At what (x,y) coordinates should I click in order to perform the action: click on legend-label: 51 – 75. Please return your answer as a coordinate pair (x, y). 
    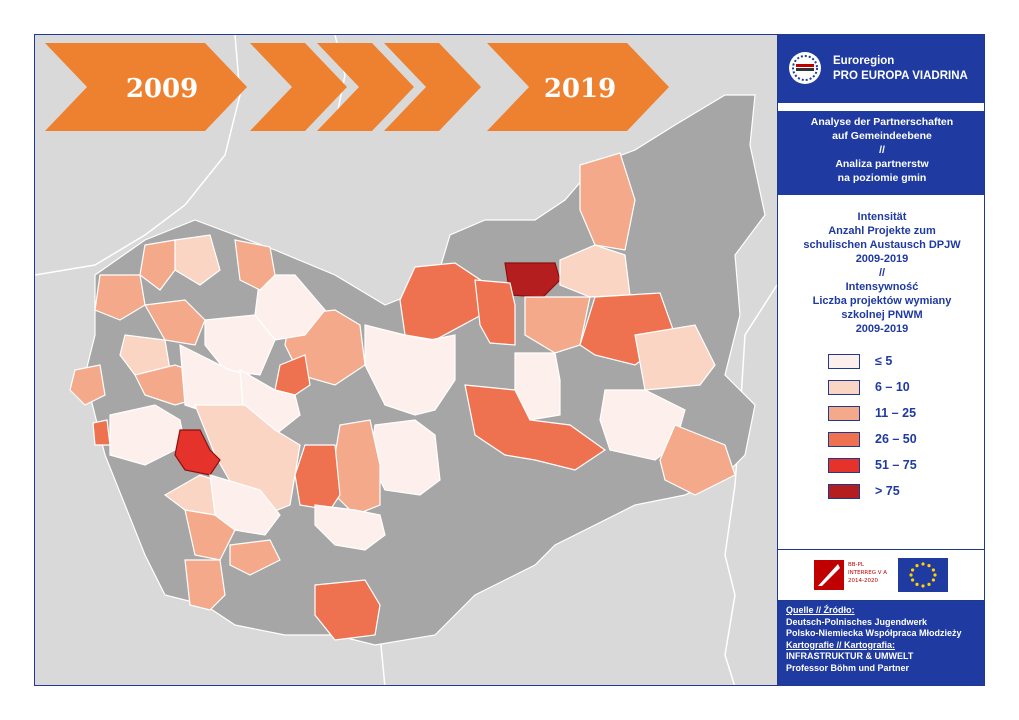
    Looking at the image, I should click on (896, 465).